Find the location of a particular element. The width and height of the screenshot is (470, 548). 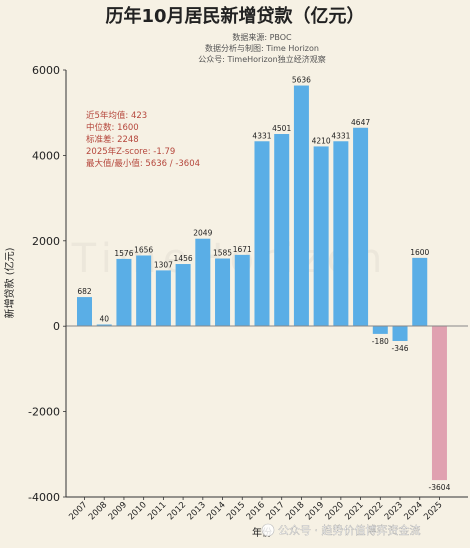

x-tick-label-2011: 2011 is located at coordinates (157, 511).